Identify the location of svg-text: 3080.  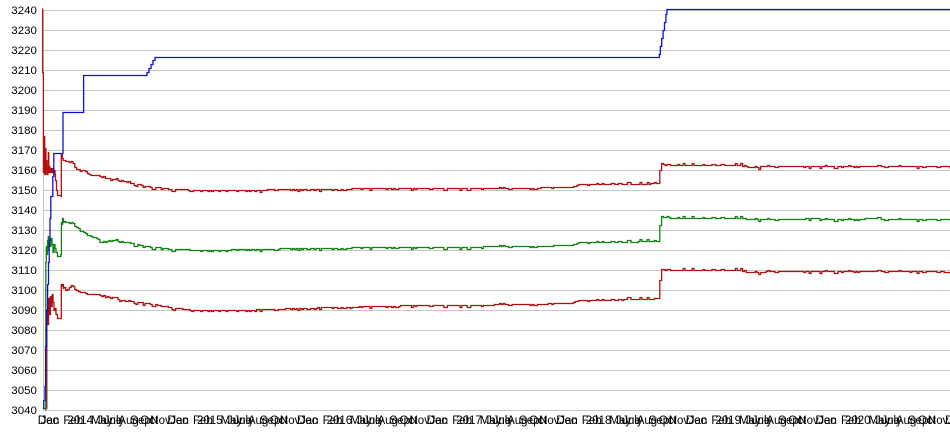
(24, 331).